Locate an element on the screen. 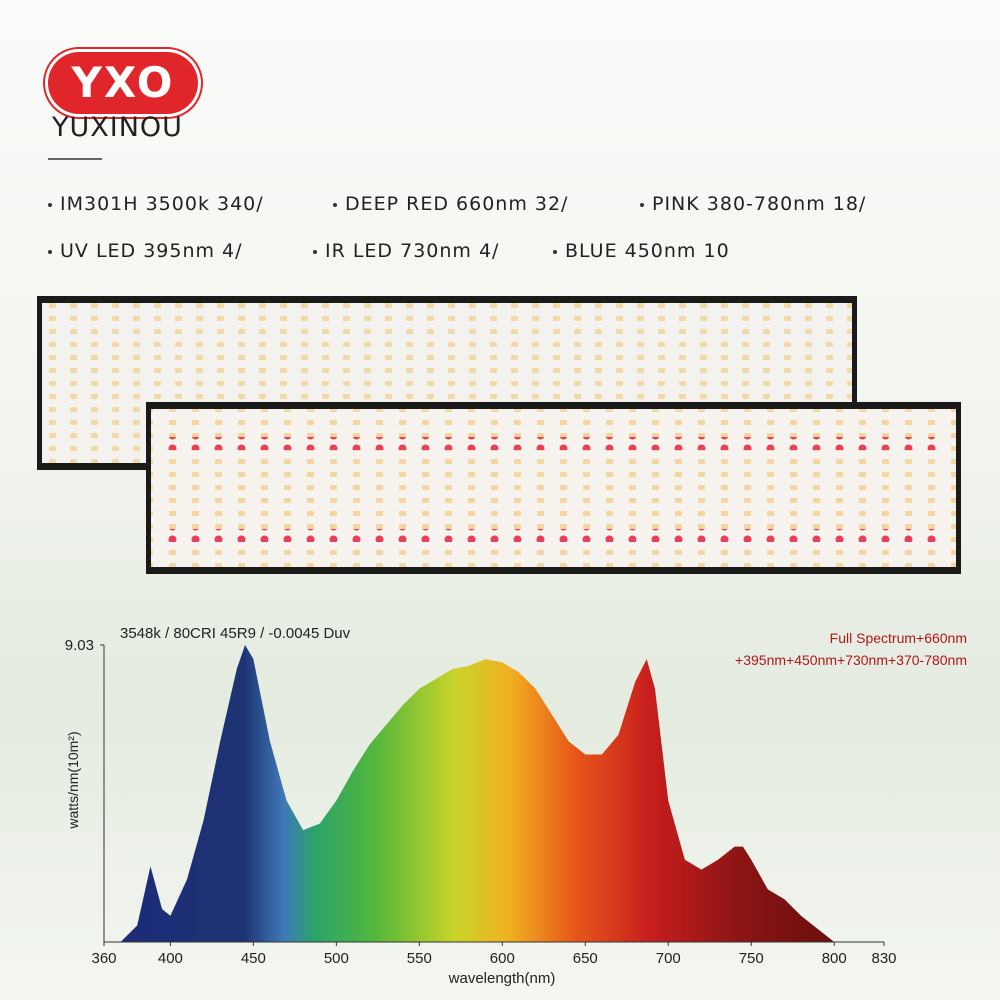  x-axis-label: wavelength(nm) is located at coordinates (502, 978).